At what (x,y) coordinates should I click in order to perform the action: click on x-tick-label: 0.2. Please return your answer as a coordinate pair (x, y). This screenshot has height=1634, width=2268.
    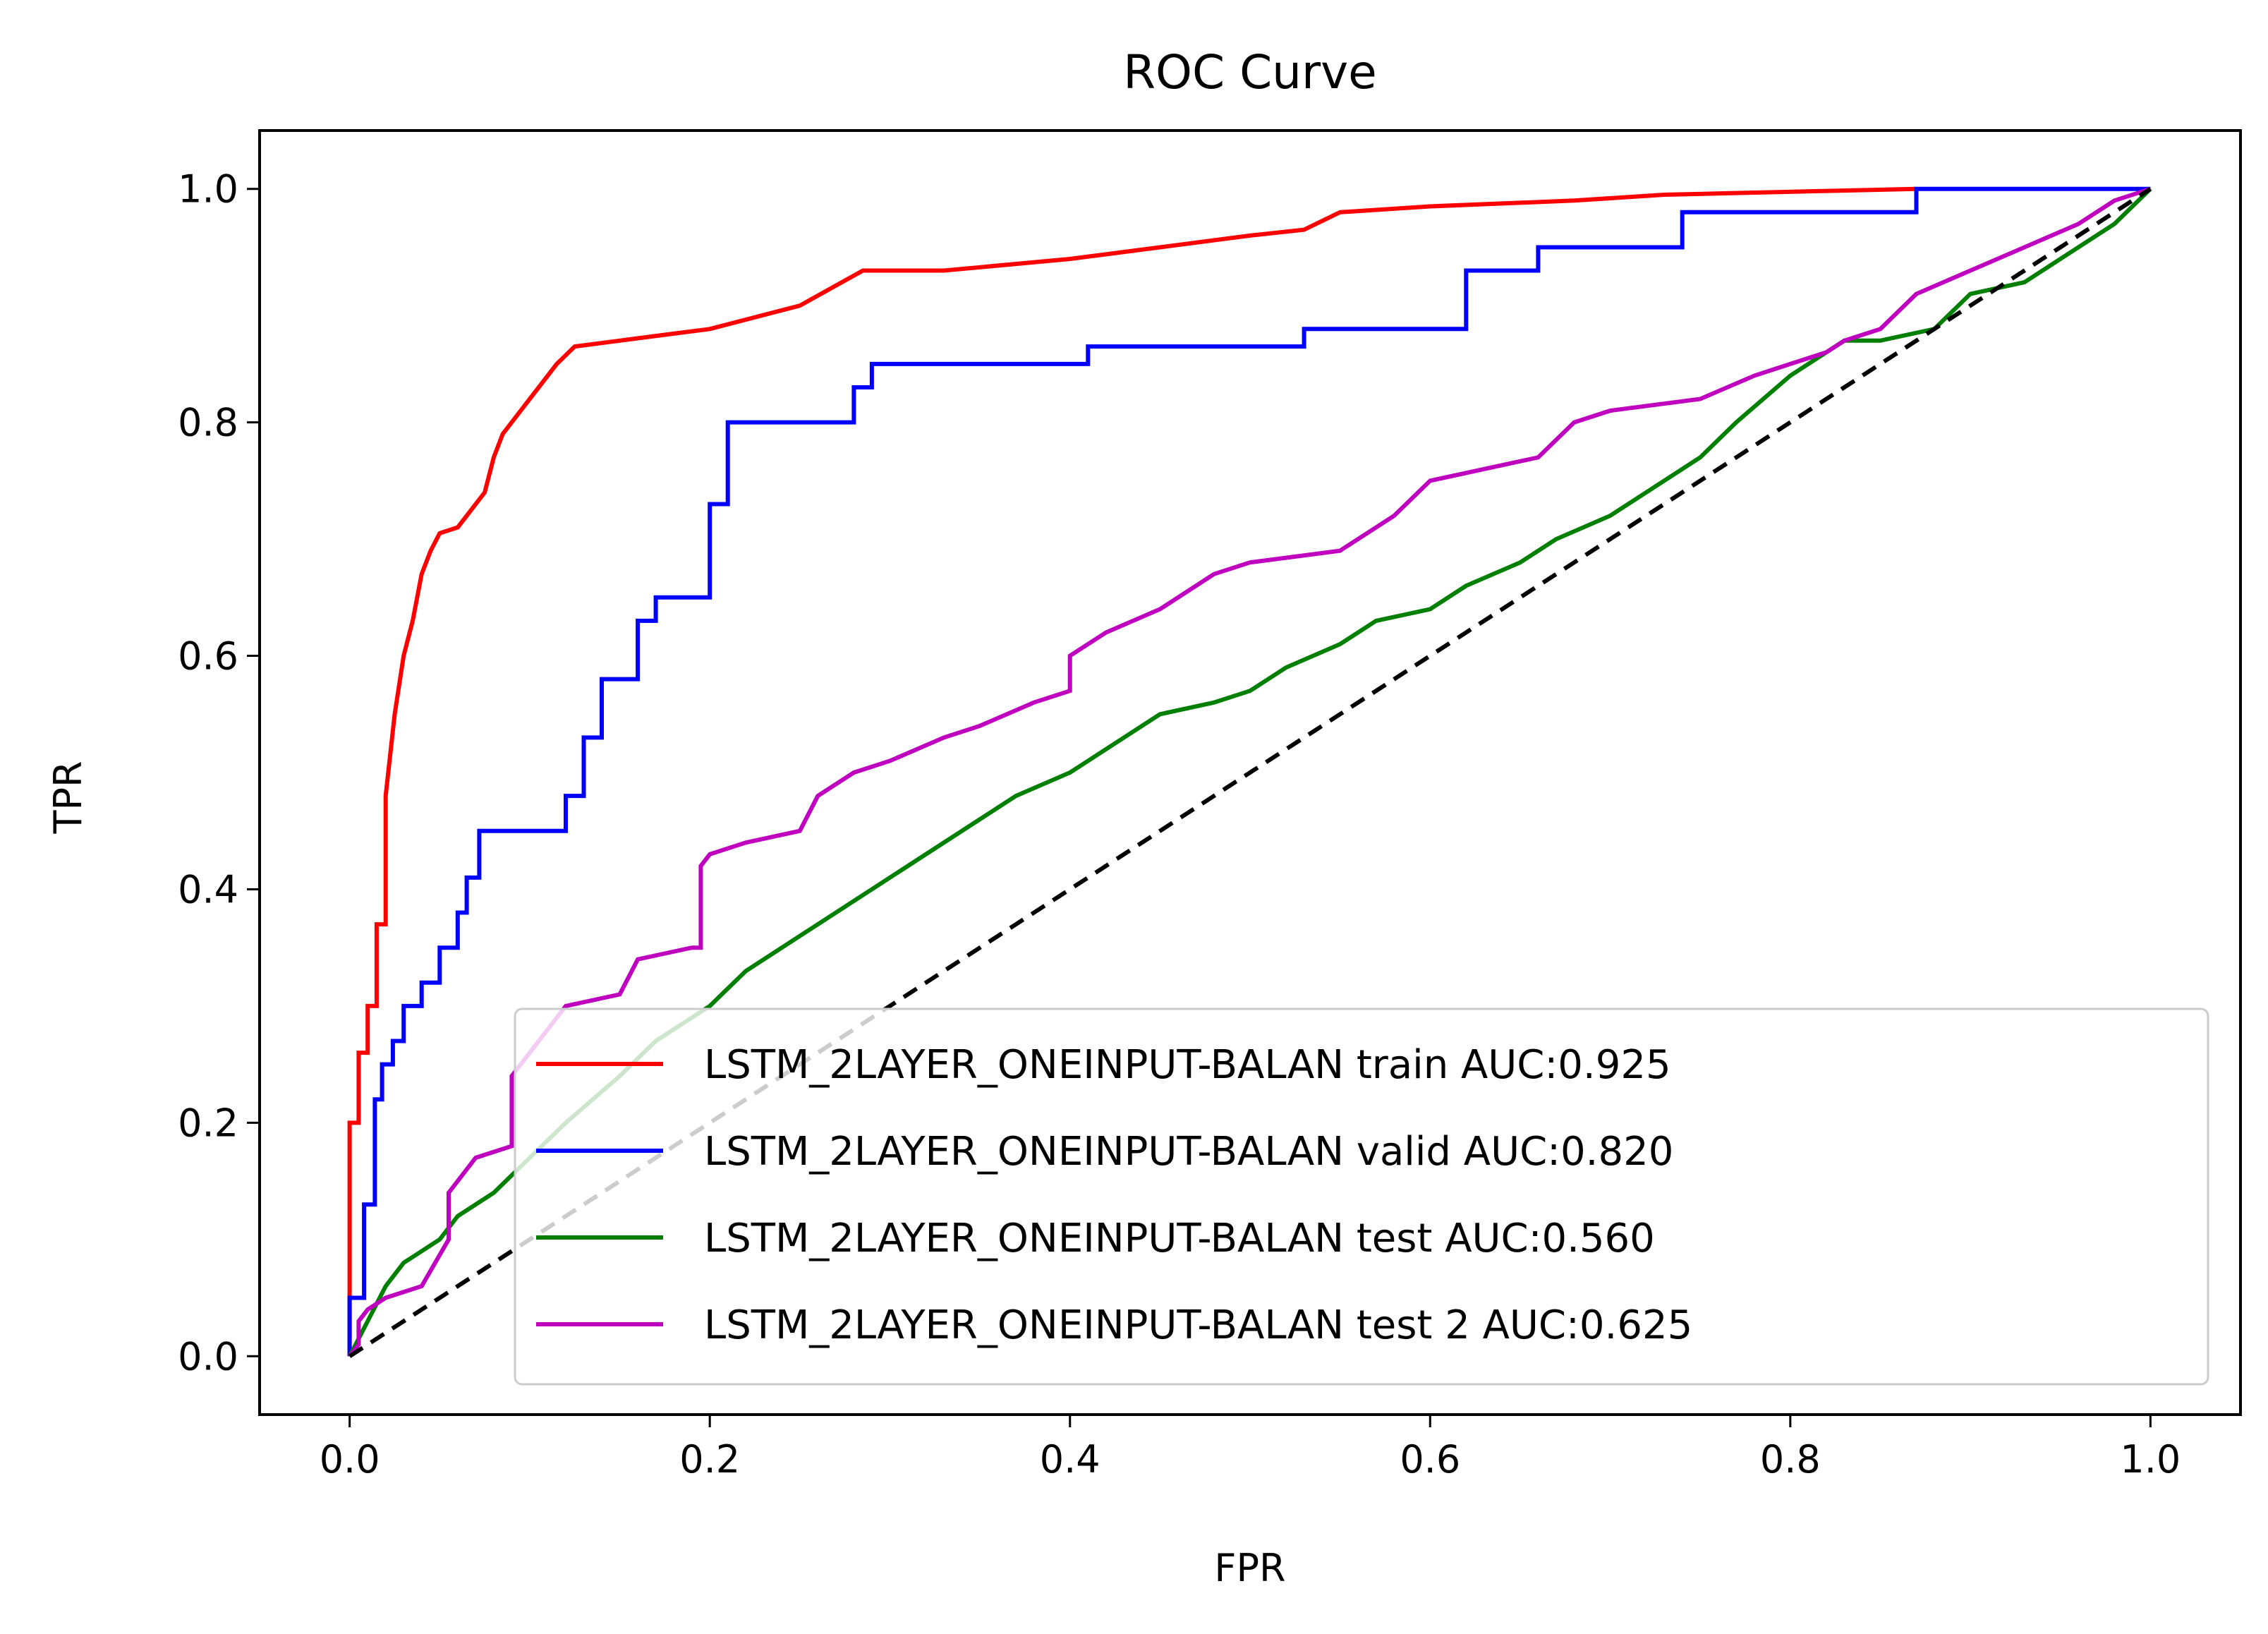
    Looking at the image, I should click on (709, 1459).